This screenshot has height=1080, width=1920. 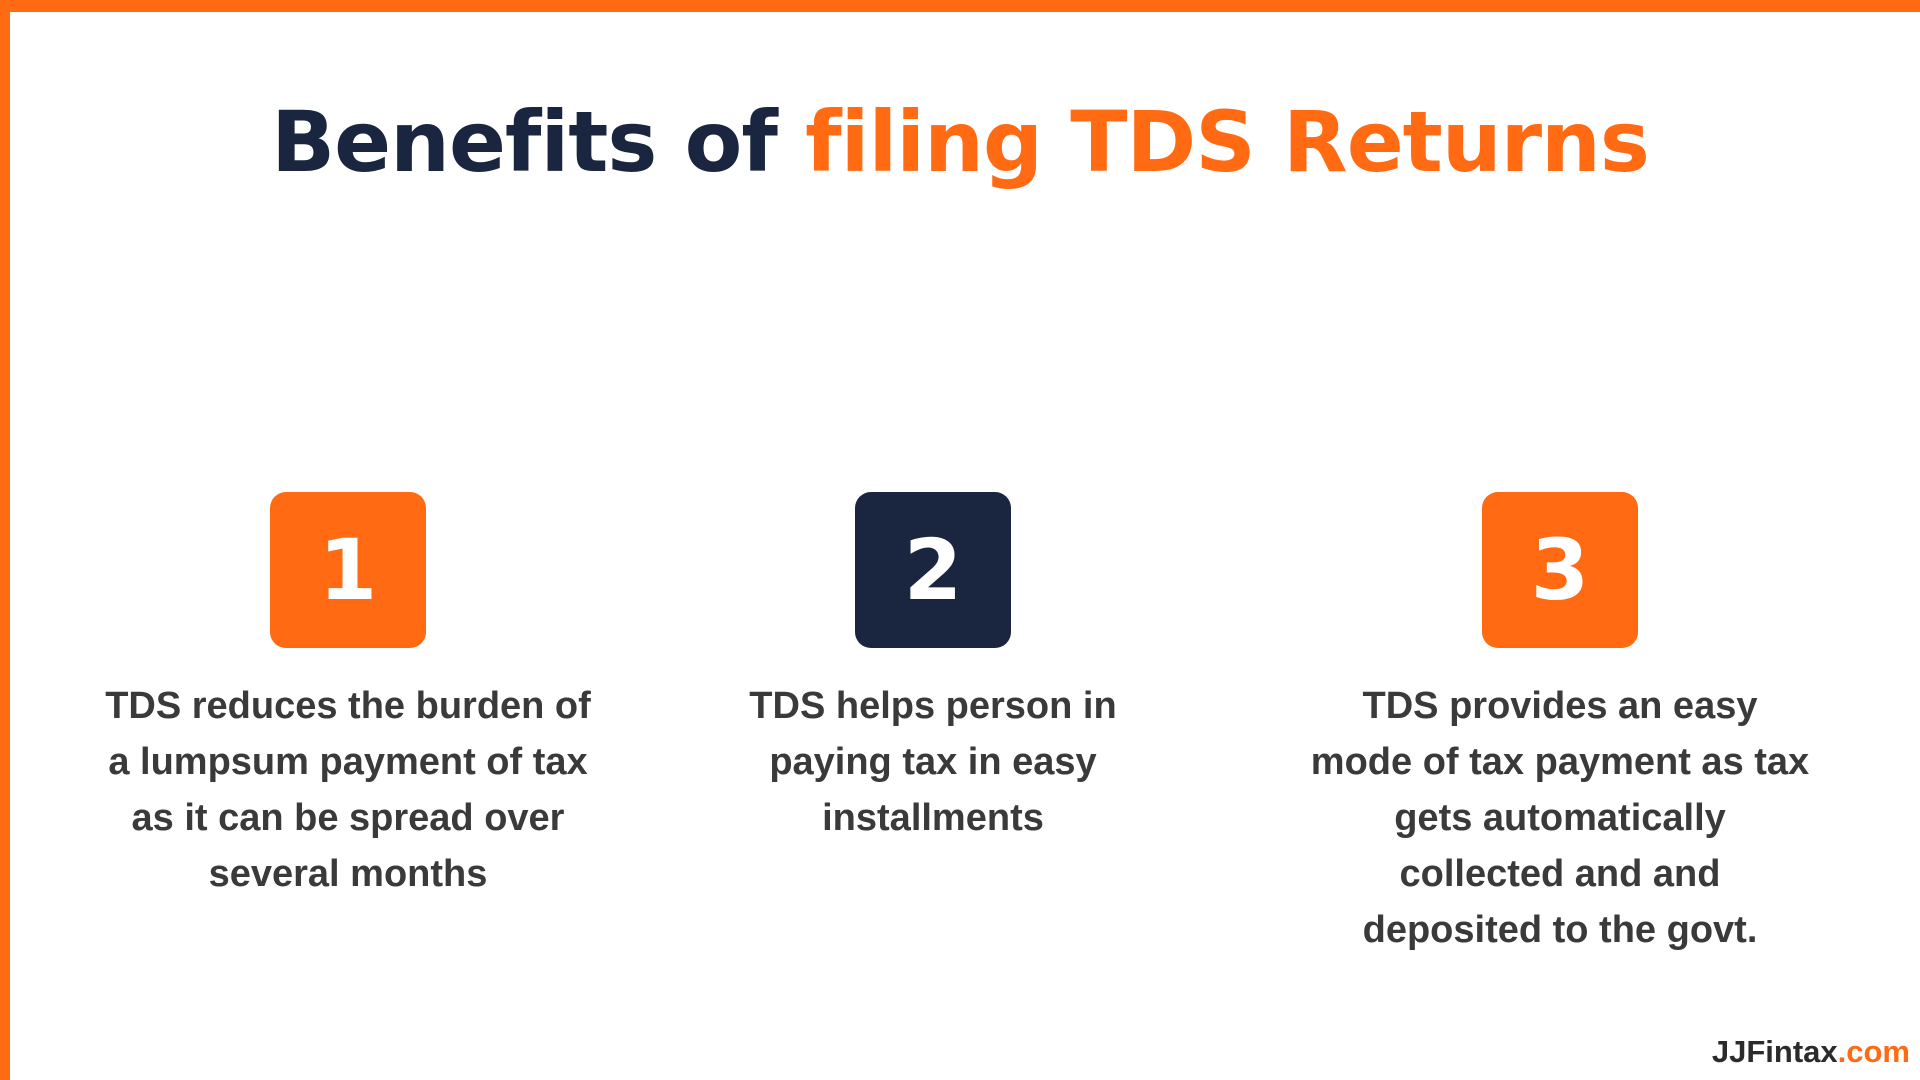 What do you see at coordinates (1873, 1051) in the screenshot?
I see `brand-domain-suffix: .com` at bounding box center [1873, 1051].